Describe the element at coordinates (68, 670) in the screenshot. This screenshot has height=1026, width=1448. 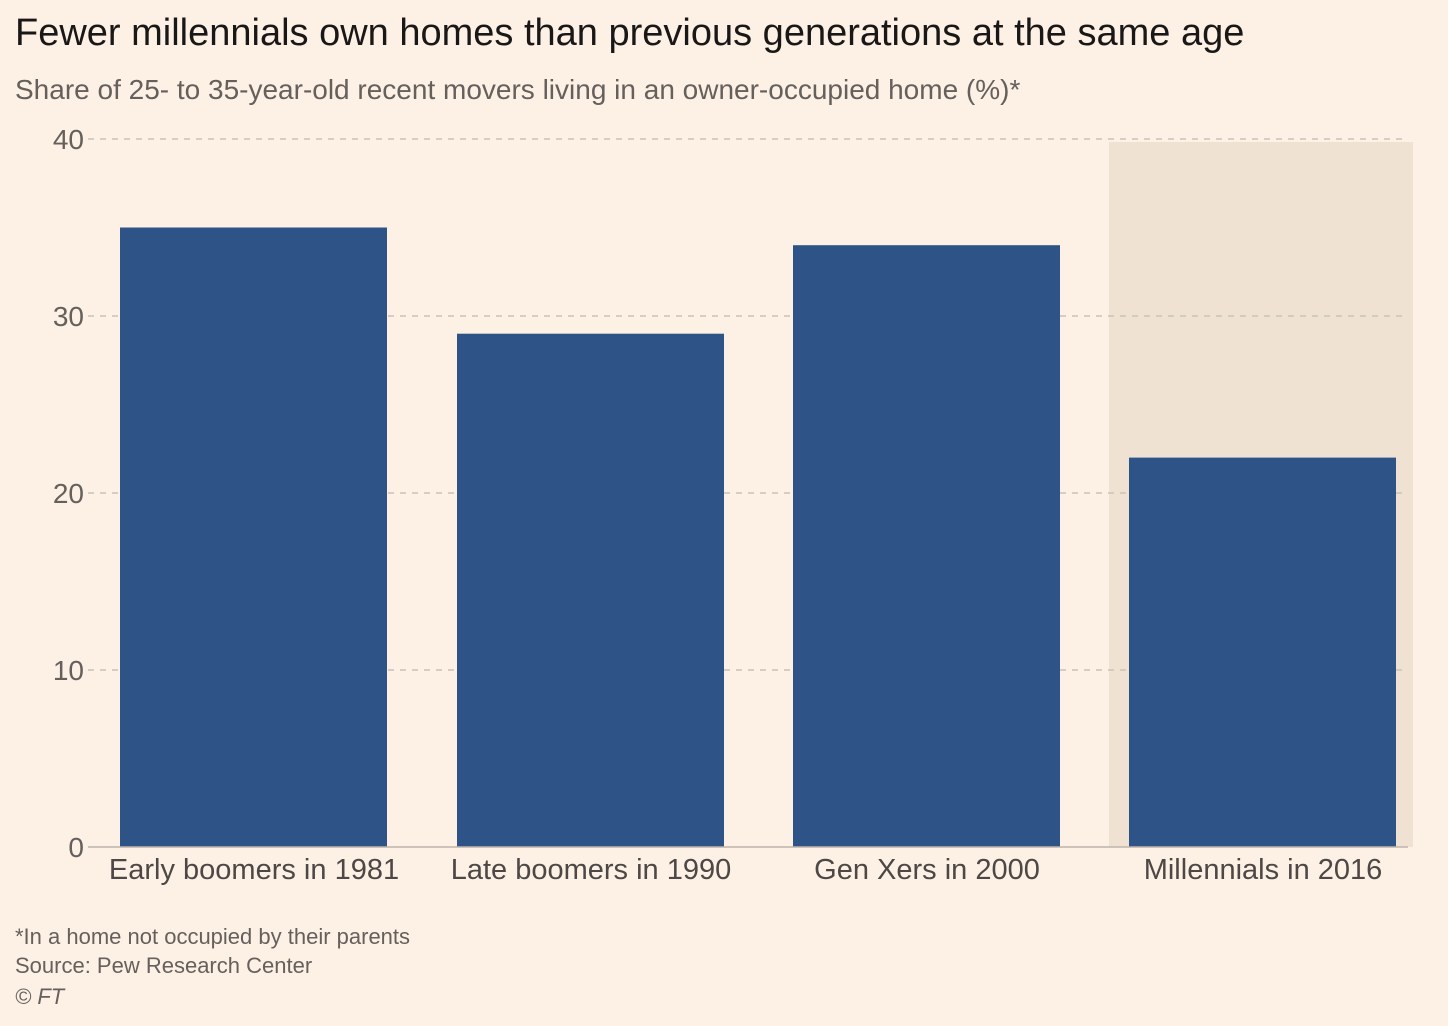
I see `y-tick-label-10: 10` at that location.